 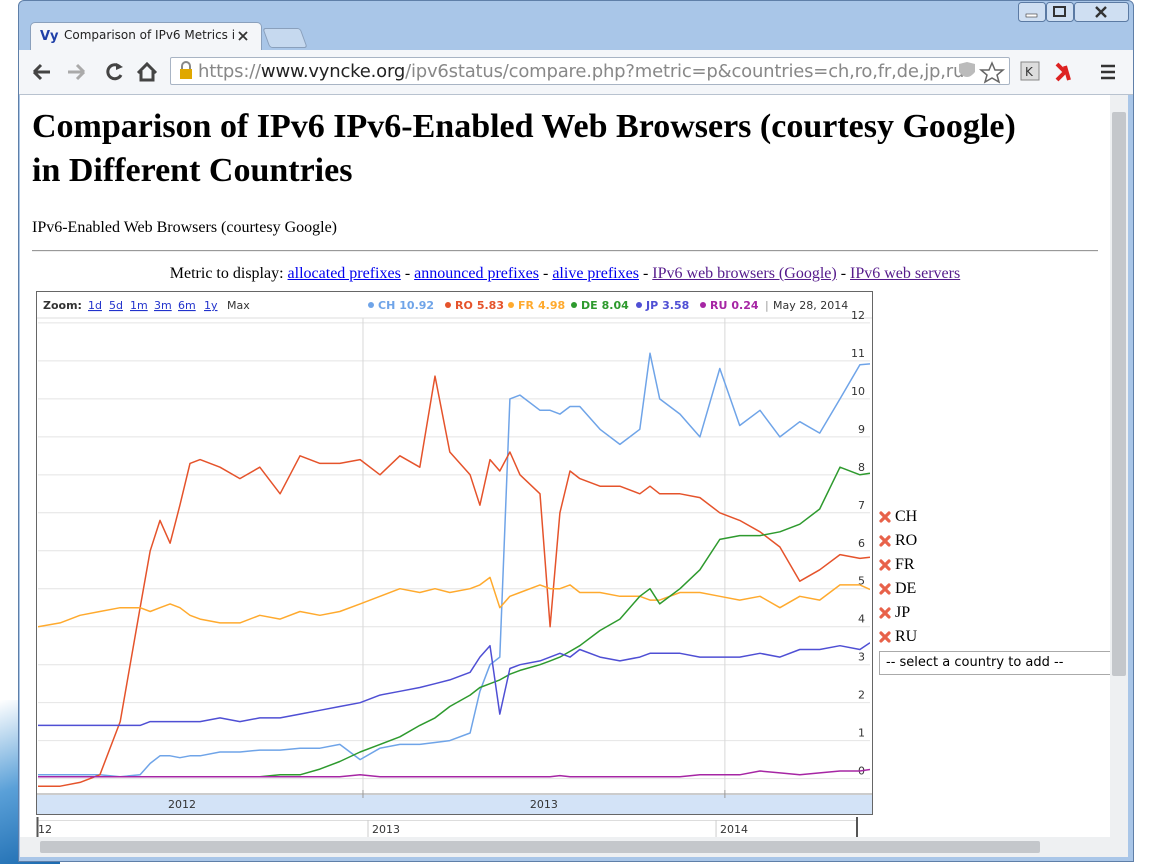 I want to click on legend-entry: RO 5.83, so click(x=479, y=305).